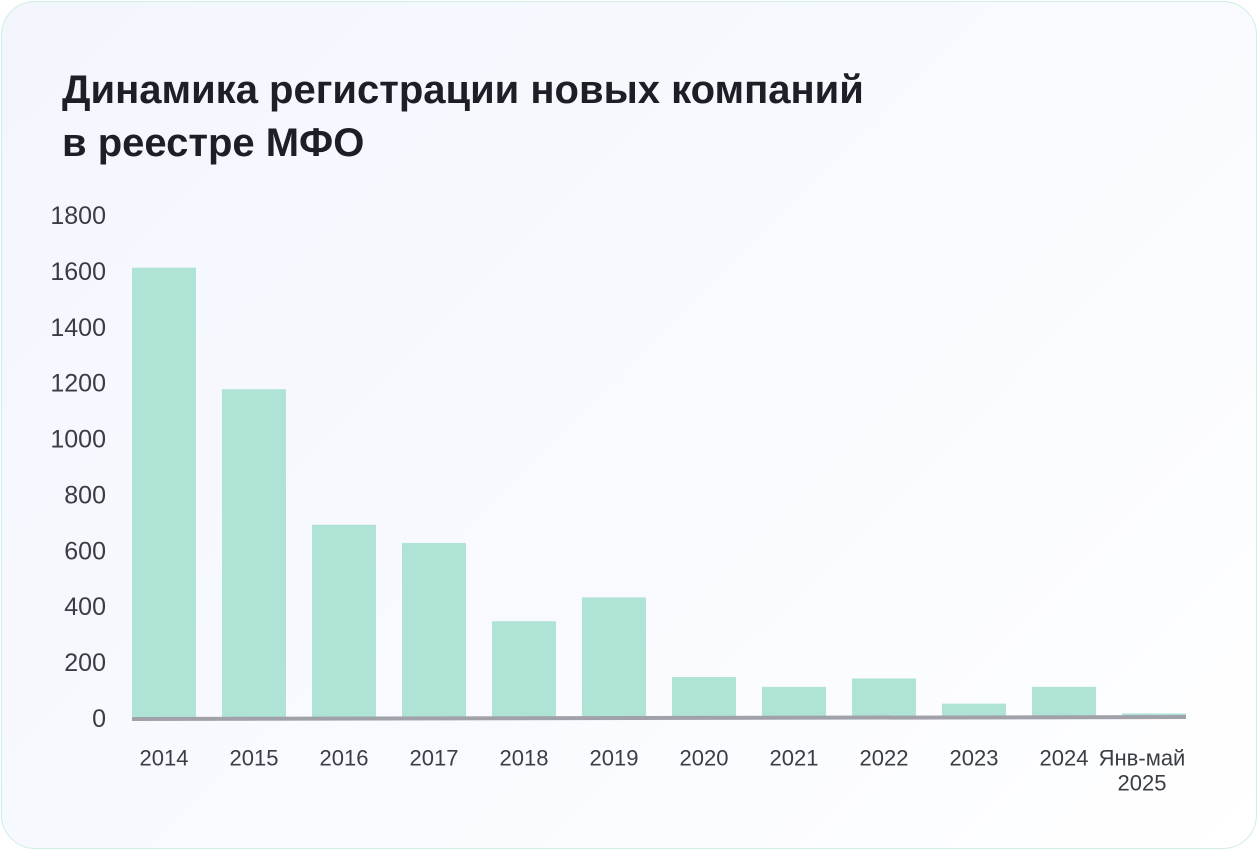 This screenshot has height=852, width=1260. What do you see at coordinates (78, 272) in the screenshot?
I see `y-tick-label: 1600` at bounding box center [78, 272].